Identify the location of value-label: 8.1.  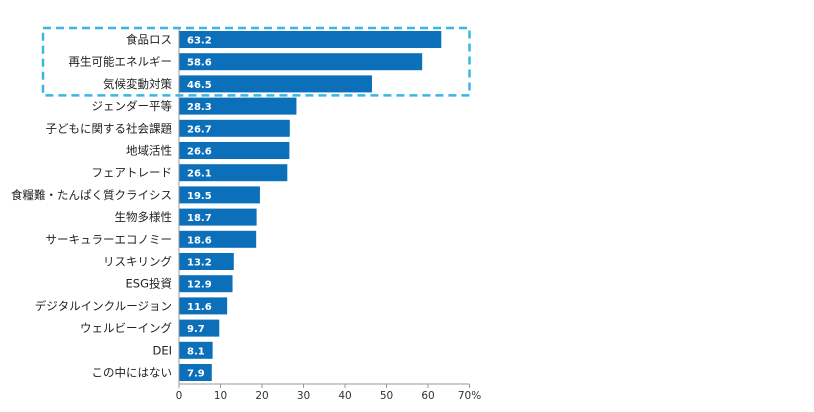
(196, 351).